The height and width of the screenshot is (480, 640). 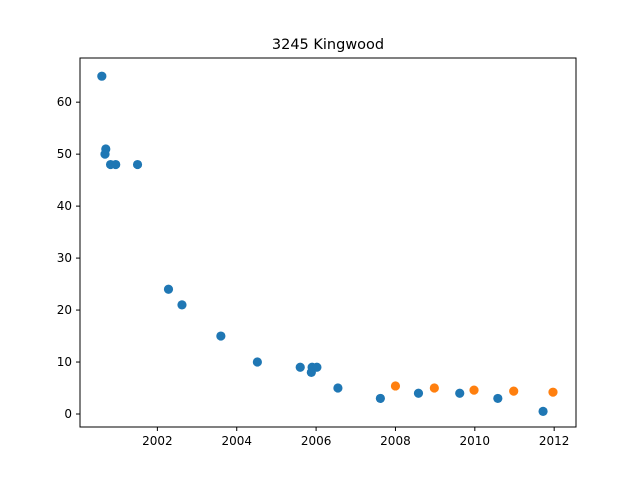 I want to click on x-tick-label: 2002, so click(x=157, y=441).